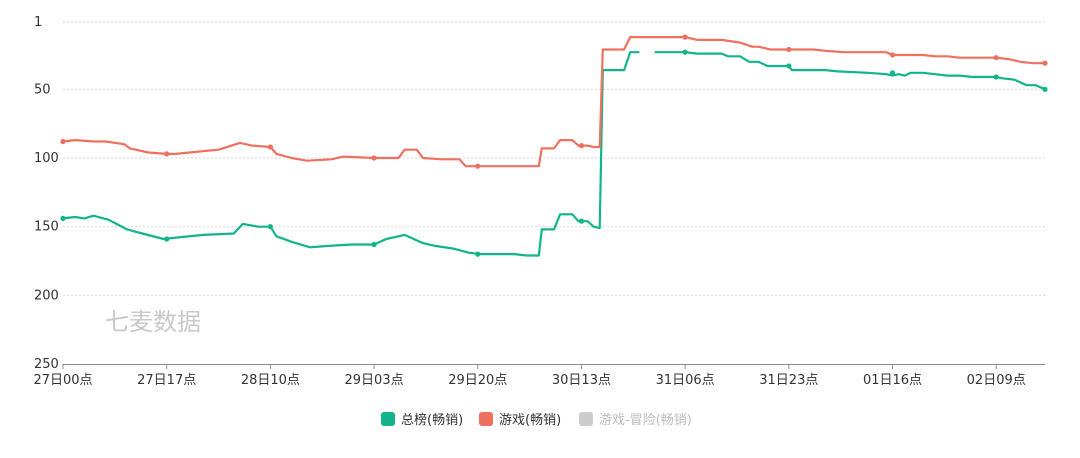 The width and height of the screenshot is (1080, 458). What do you see at coordinates (645, 420) in the screenshot?
I see `legend-label: 游戏-冒险(畅销)` at bounding box center [645, 420].